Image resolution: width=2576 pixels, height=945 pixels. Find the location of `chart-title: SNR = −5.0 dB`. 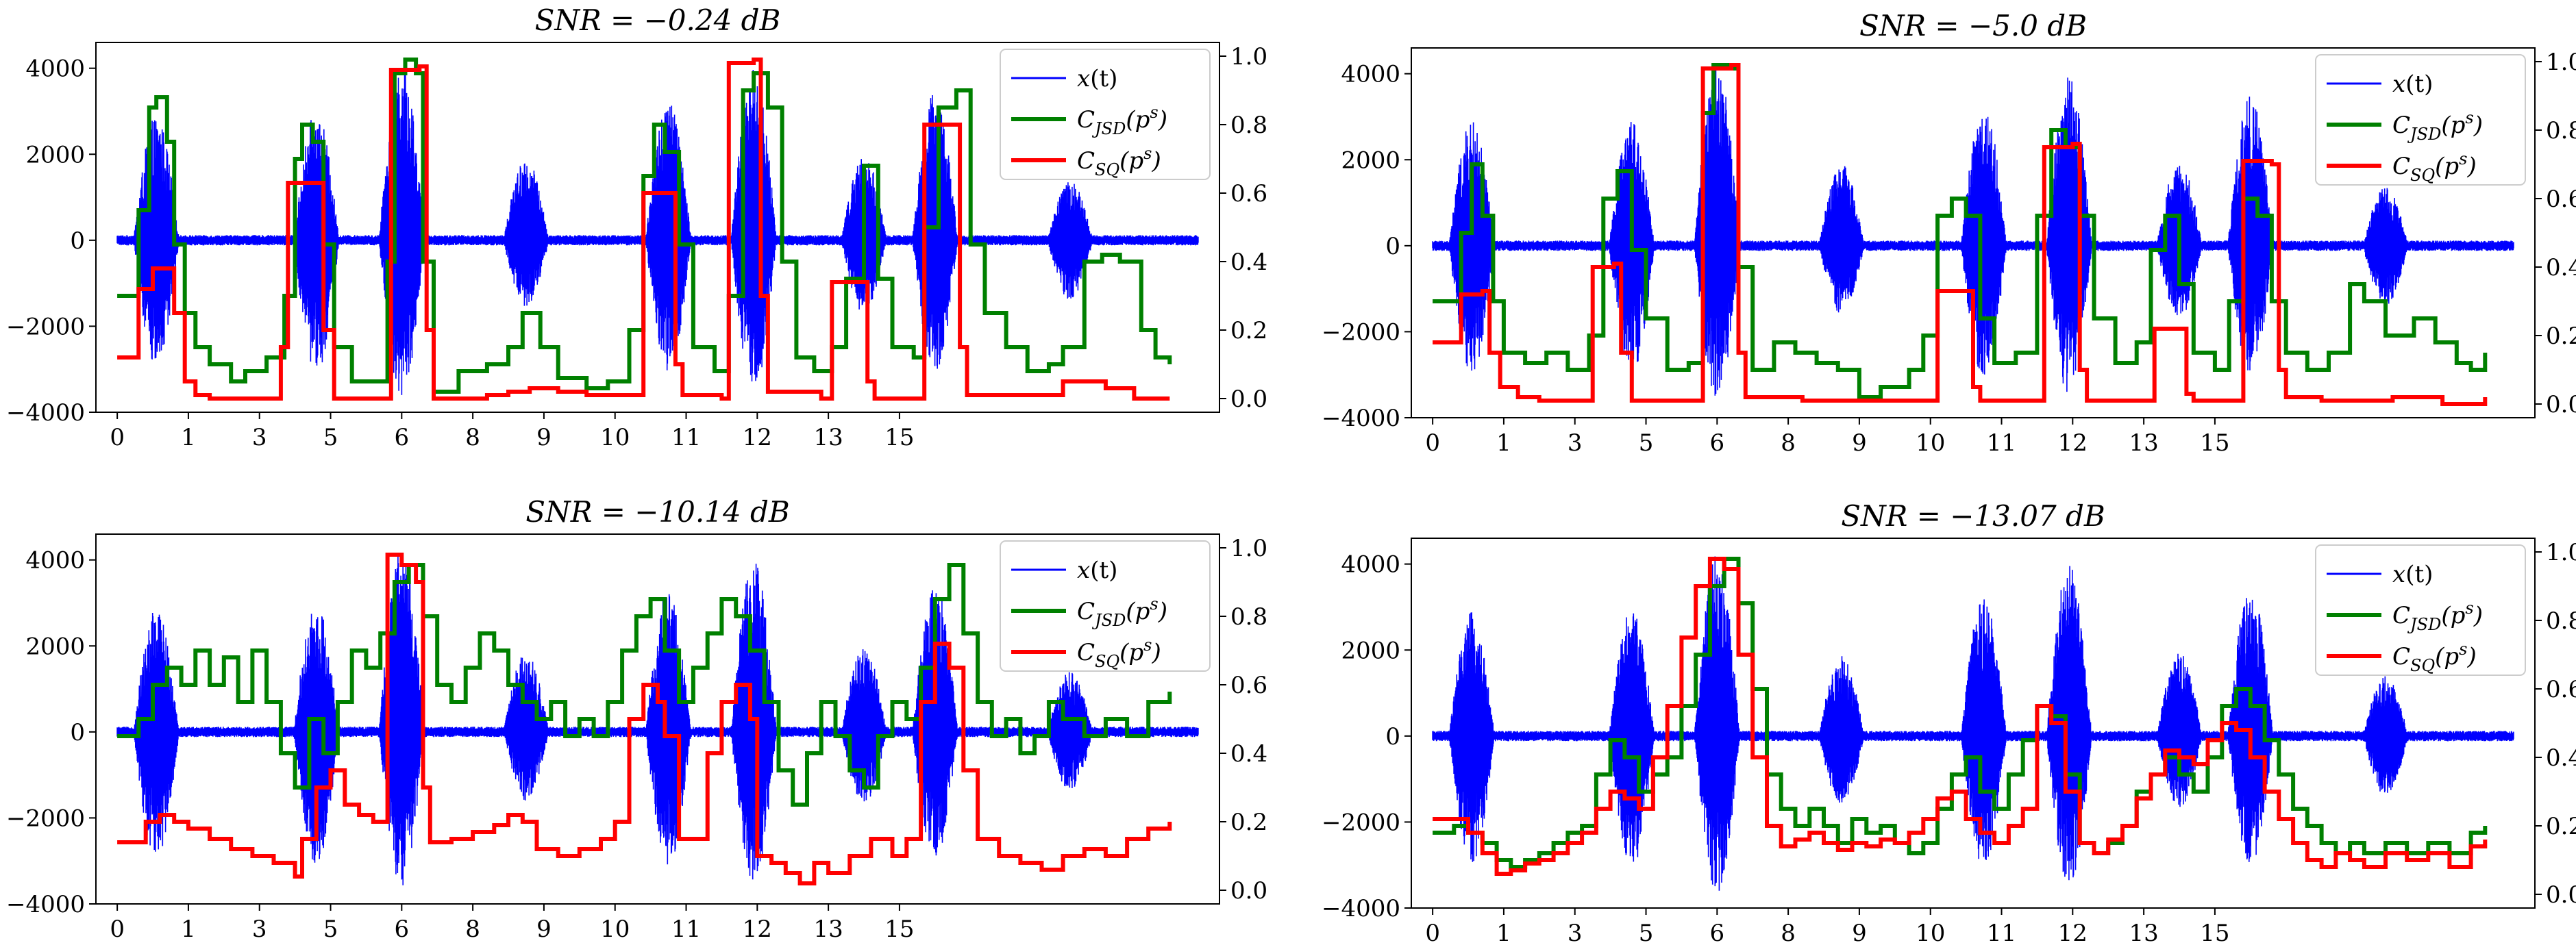

chart-title: SNR = −5.0 dB is located at coordinates (1973, 25).